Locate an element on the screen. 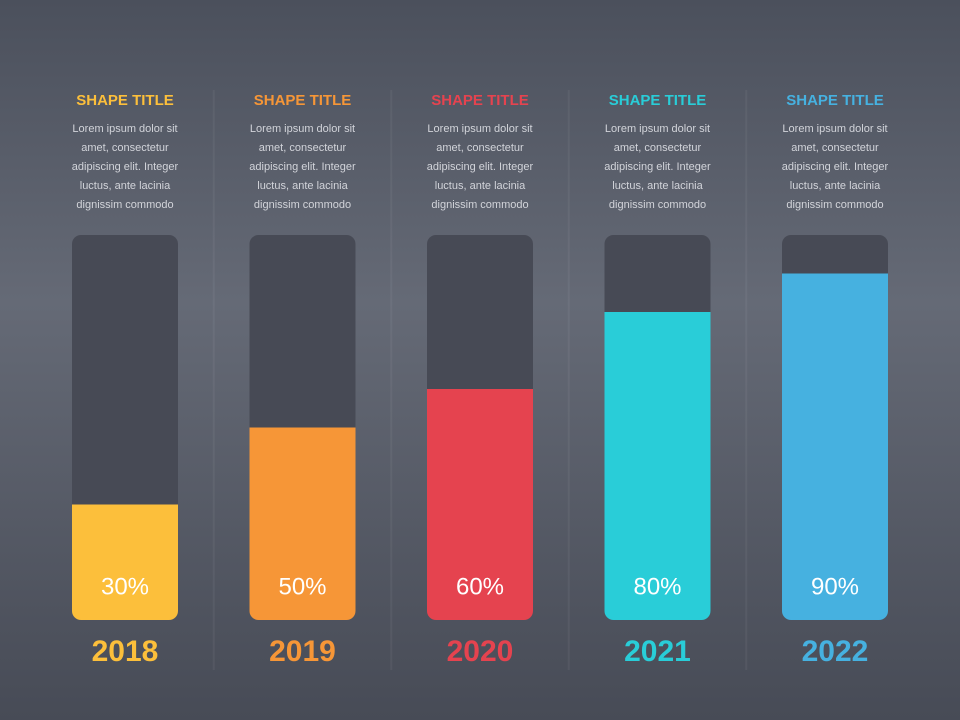 Image resolution: width=960 pixels, height=720 pixels. value-label: 60% is located at coordinates (480, 586).